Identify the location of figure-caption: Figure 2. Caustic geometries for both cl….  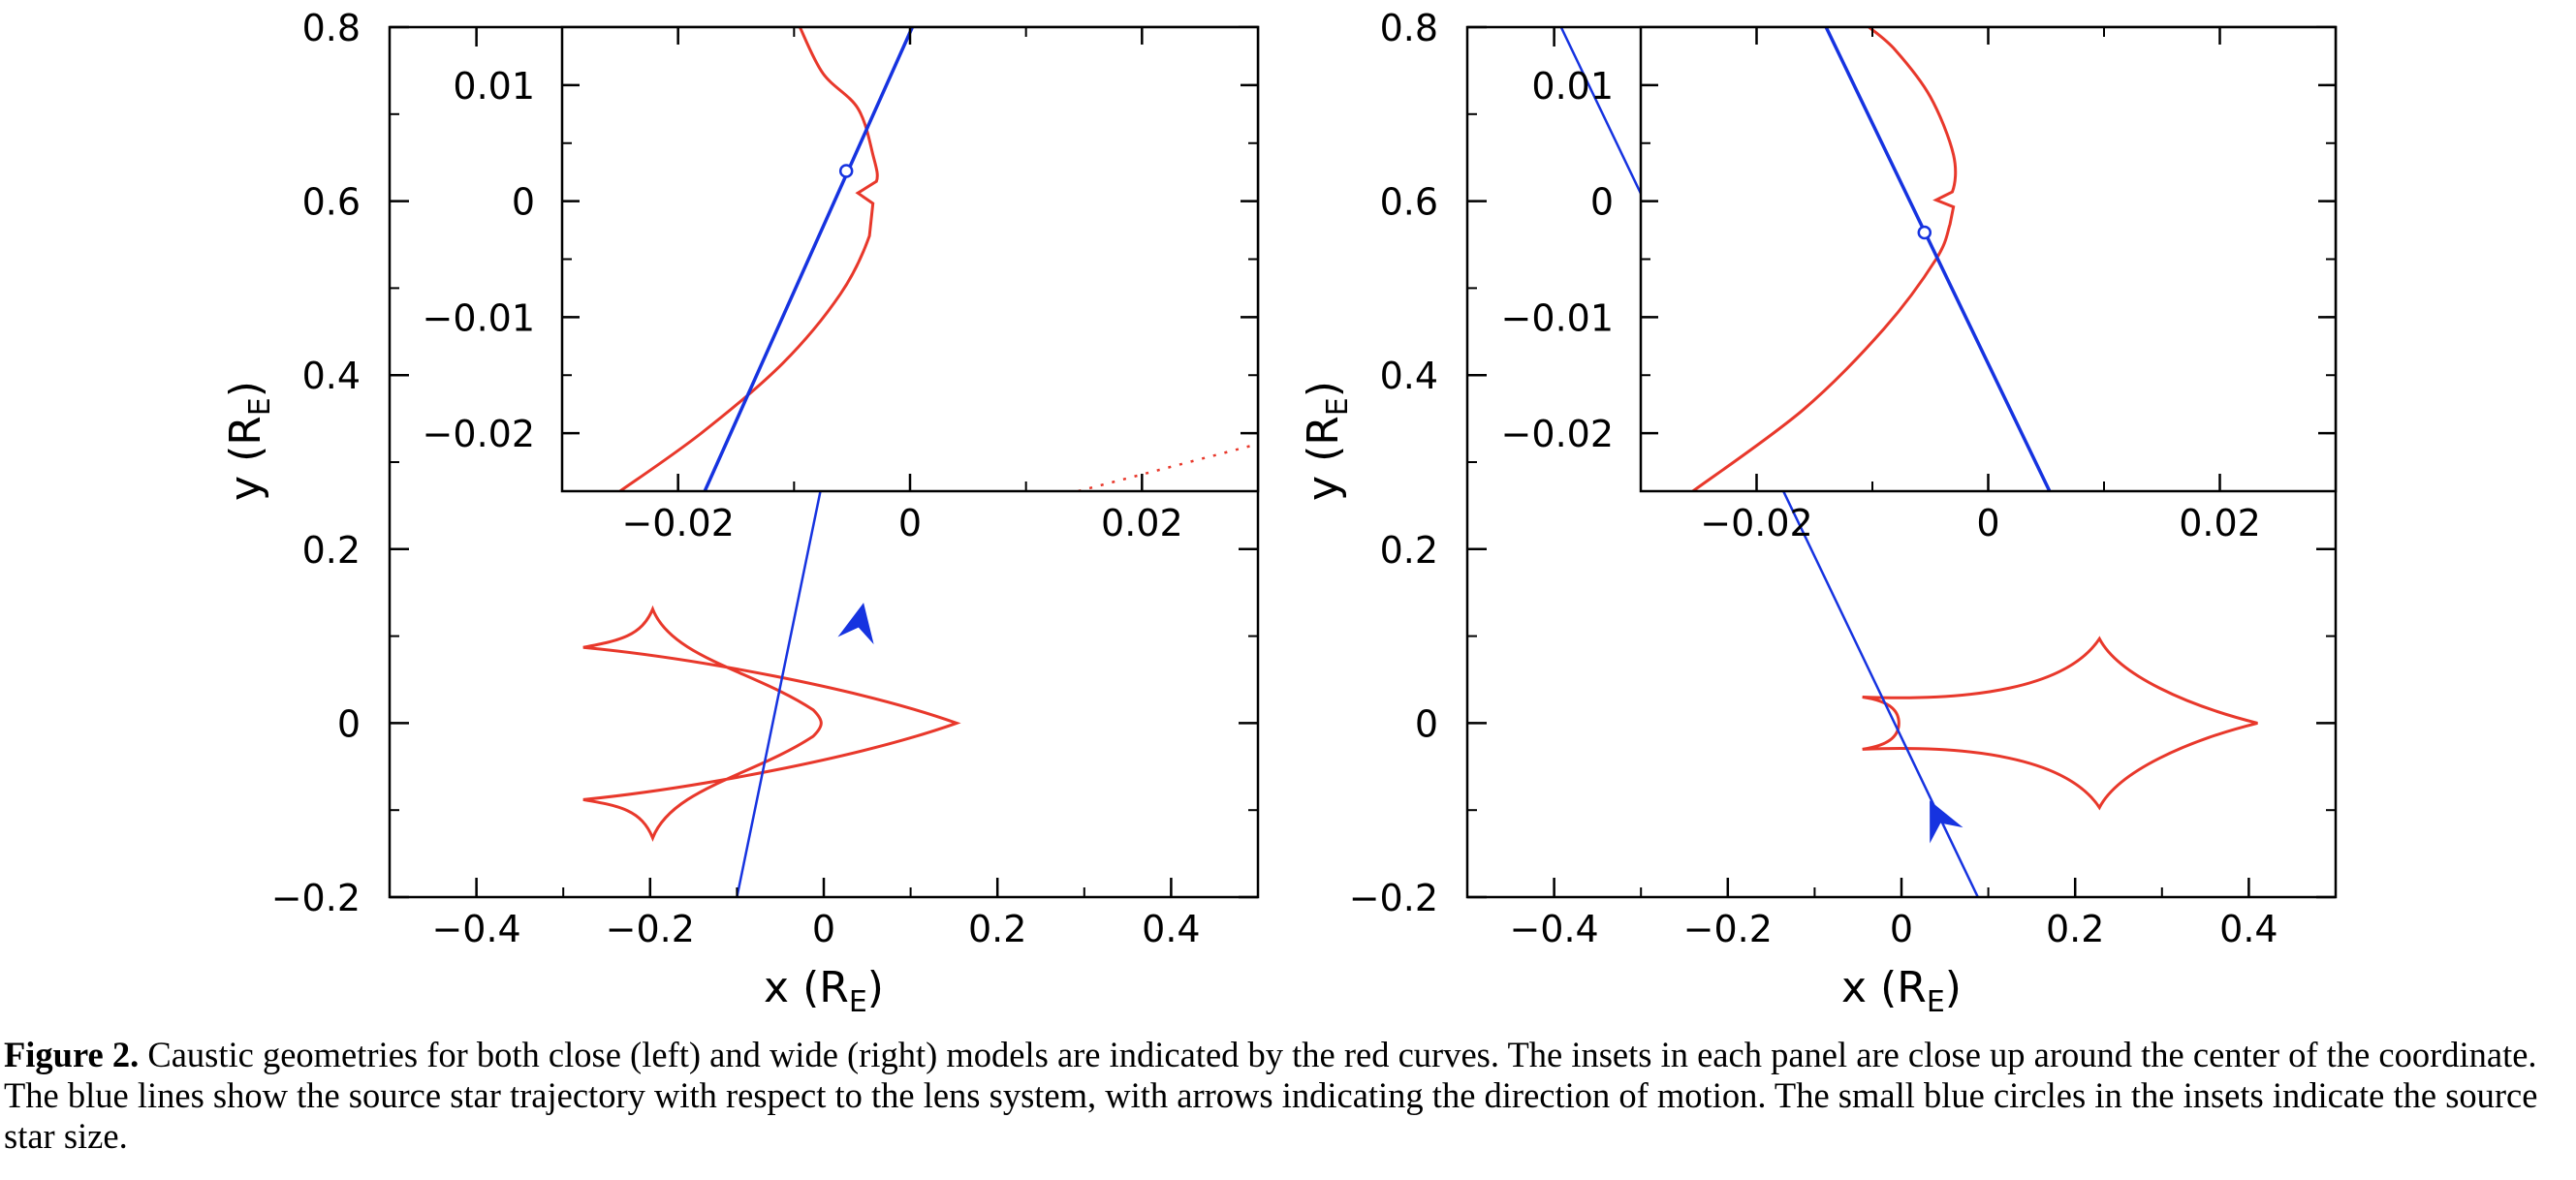
(1288, 1096).